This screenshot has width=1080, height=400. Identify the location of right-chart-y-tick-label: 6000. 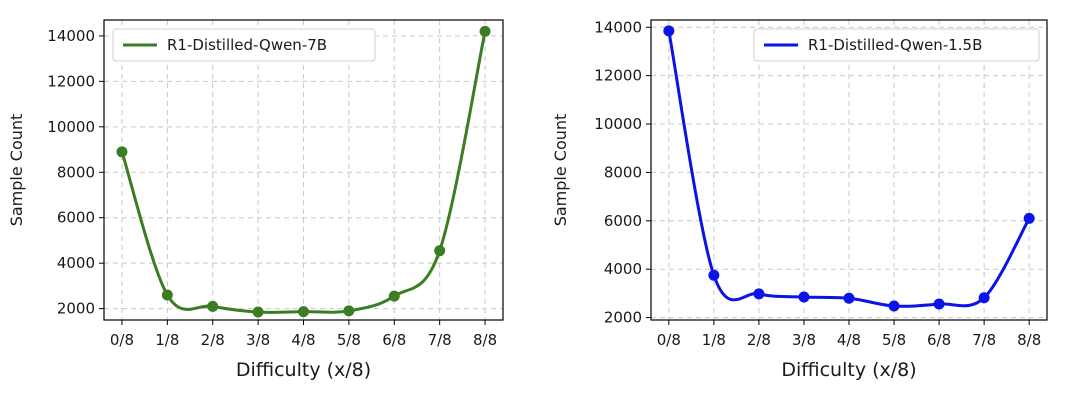
(623, 221).